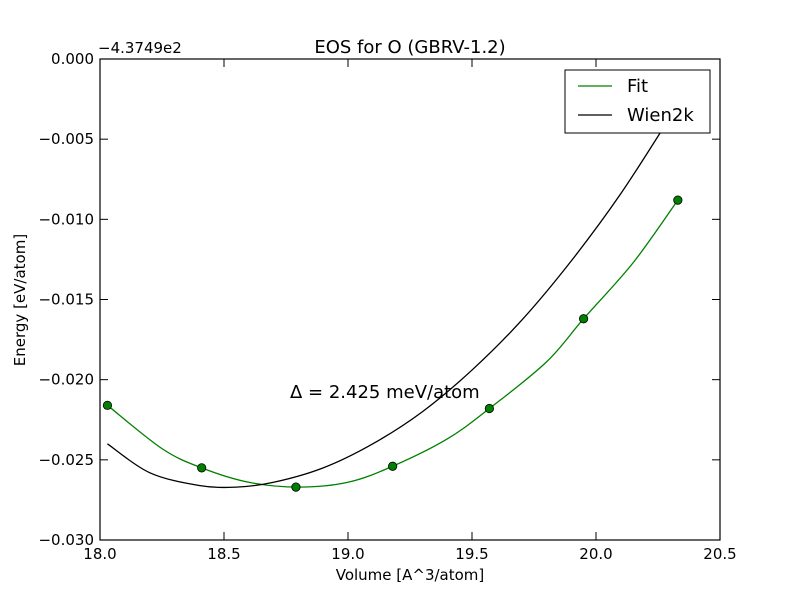 The width and height of the screenshot is (800, 600). Describe the element at coordinates (410, 575) in the screenshot. I see `x-axis-title: Volume [A^3/atom]` at that location.